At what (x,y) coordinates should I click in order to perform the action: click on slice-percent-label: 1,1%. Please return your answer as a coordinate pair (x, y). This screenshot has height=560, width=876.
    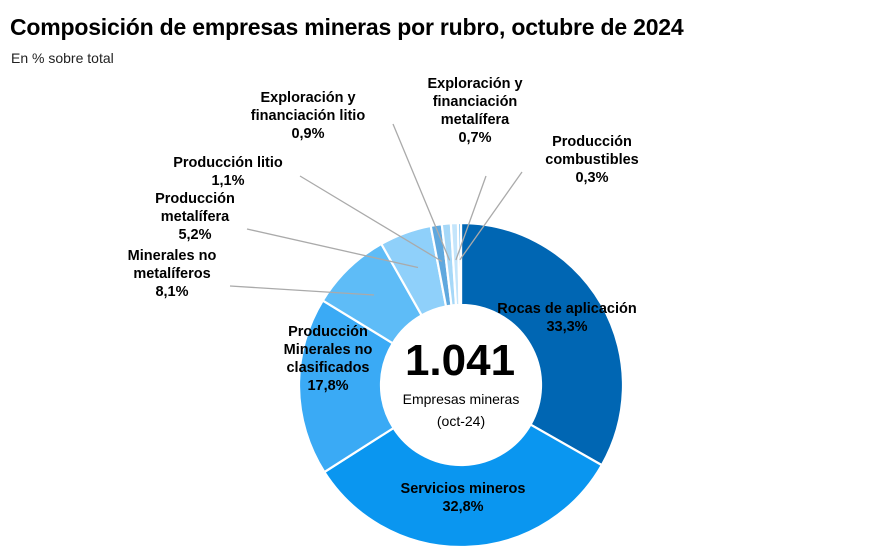
    Looking at the image, I should click on (227, 181).